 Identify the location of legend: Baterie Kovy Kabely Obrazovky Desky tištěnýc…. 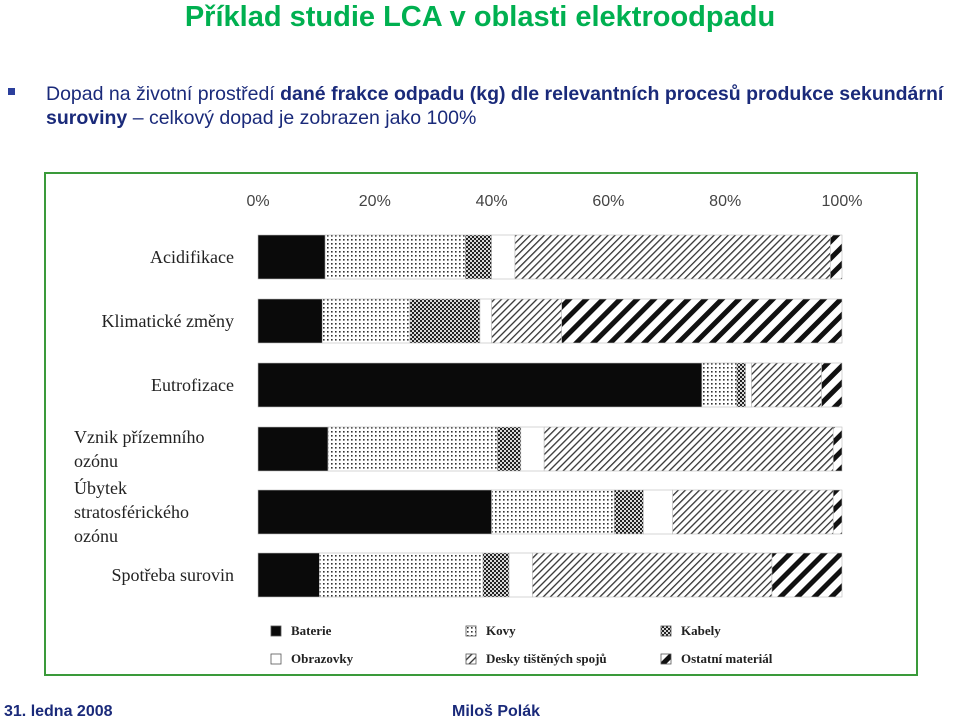
(521, 644).